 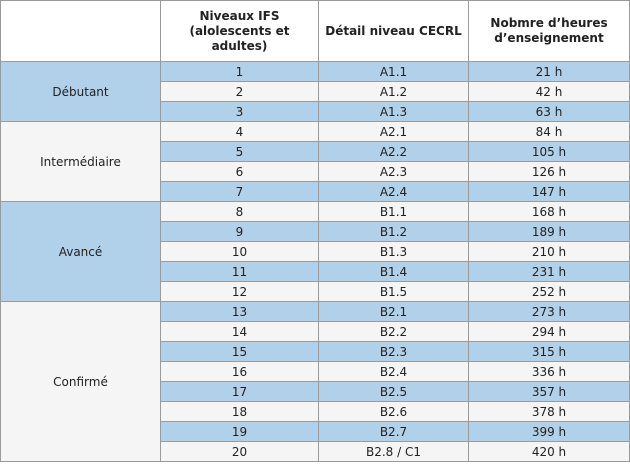 I want to click on level-cell: 2, so click(x=239, y=91).